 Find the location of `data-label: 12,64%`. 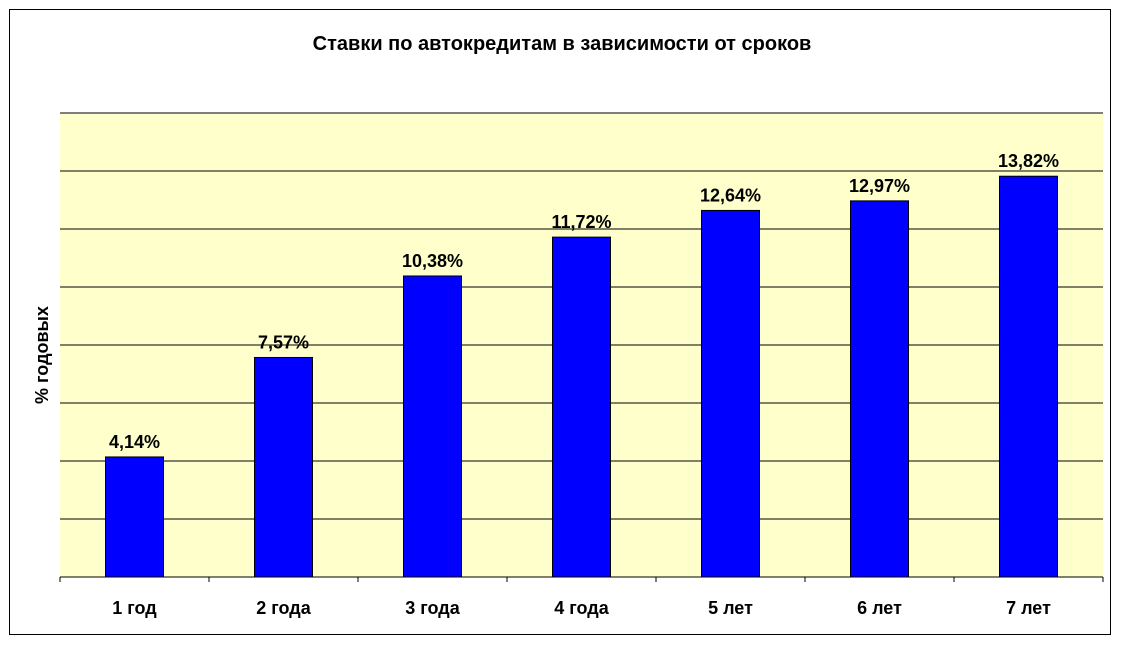

data-label: 12,64% is located at coordinates (730, 195).